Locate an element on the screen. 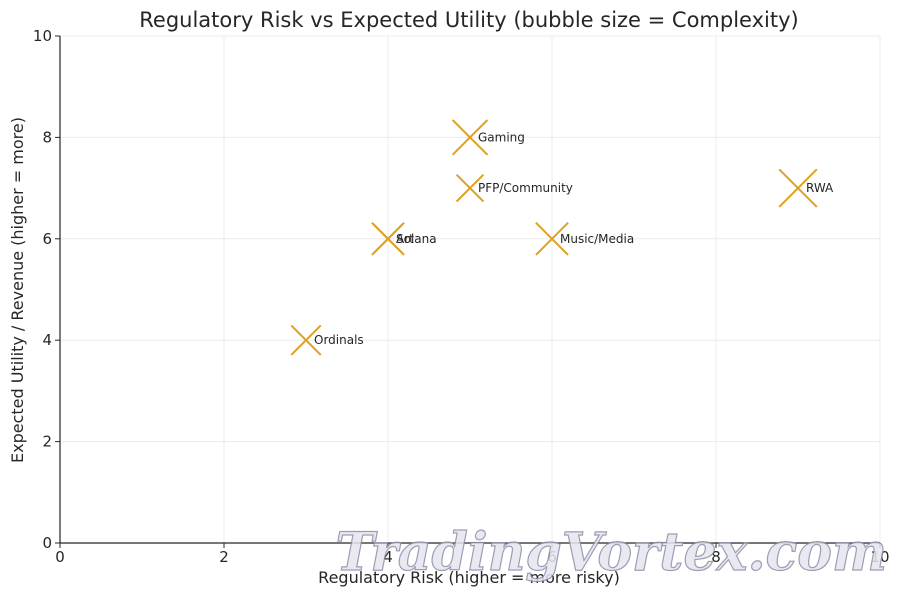 The width and height of the screenshot is (900, 597). x-tick-label: 6 is located at coordinates (552, 557).